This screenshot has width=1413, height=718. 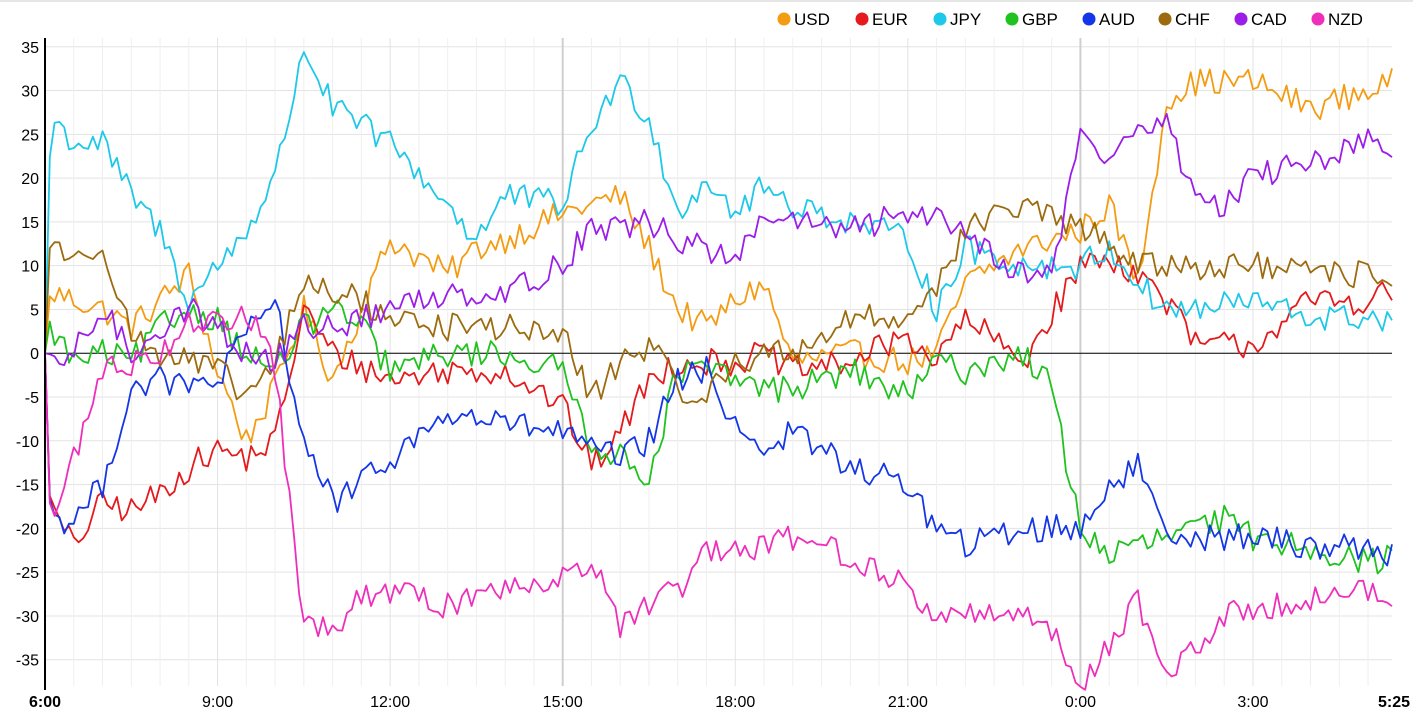 I want to click on legend-item-gbp: GBP, so click(x=1031, y=19).